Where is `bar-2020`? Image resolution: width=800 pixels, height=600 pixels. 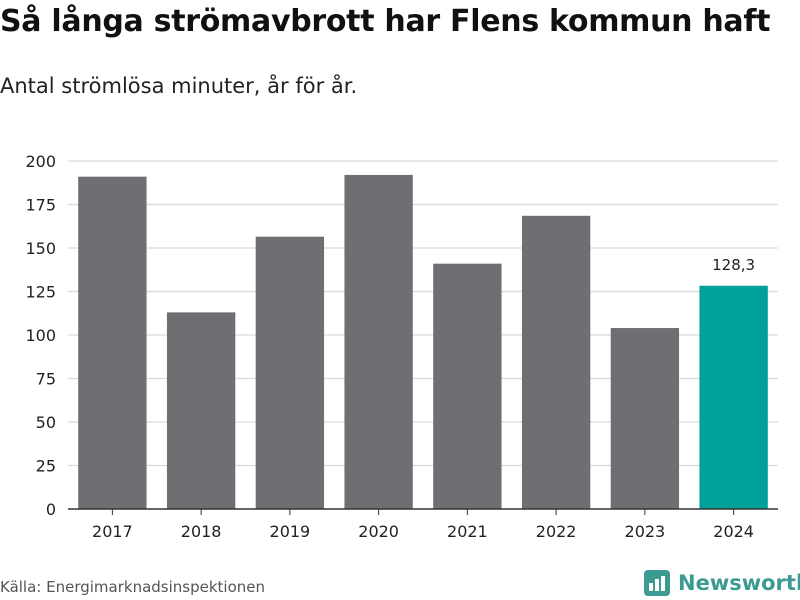
bar-2020 is located at coordinates (378, 342).